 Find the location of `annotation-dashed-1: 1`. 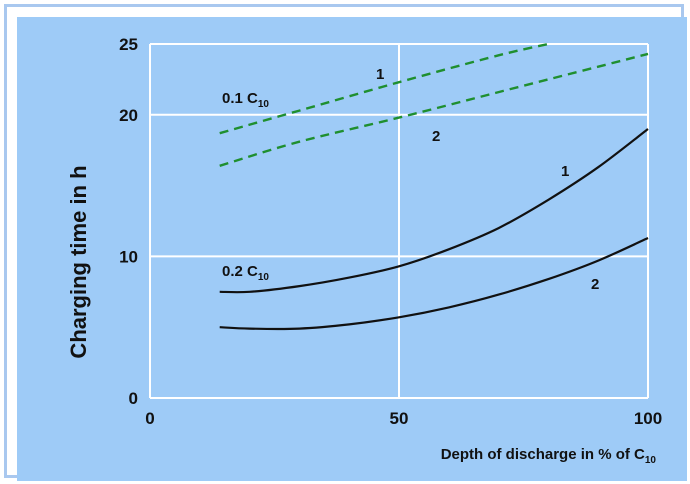

annotation-dashed-1: 1 is located at coordinates (380, 74).